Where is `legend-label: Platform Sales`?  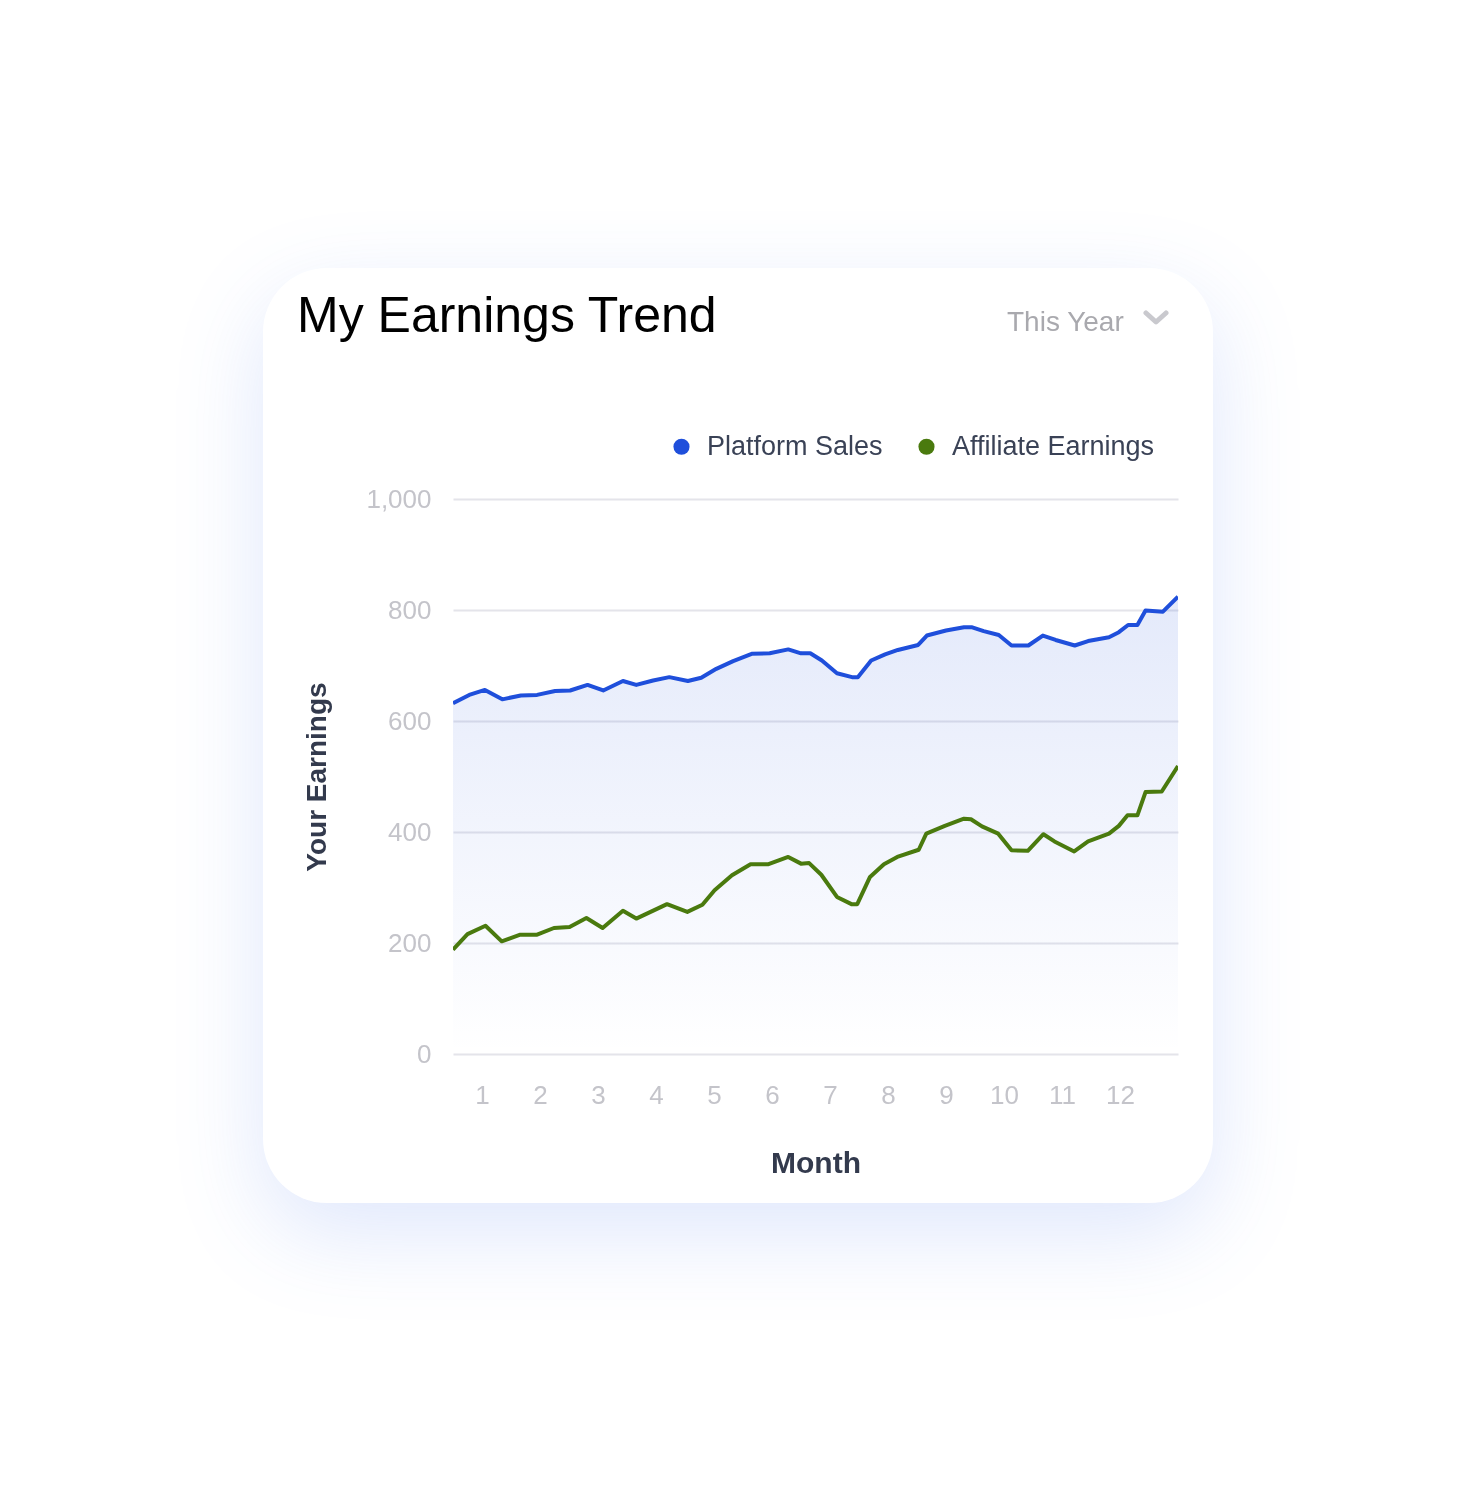 legend-label: Platform Sales is located at coordinates (795, 445).